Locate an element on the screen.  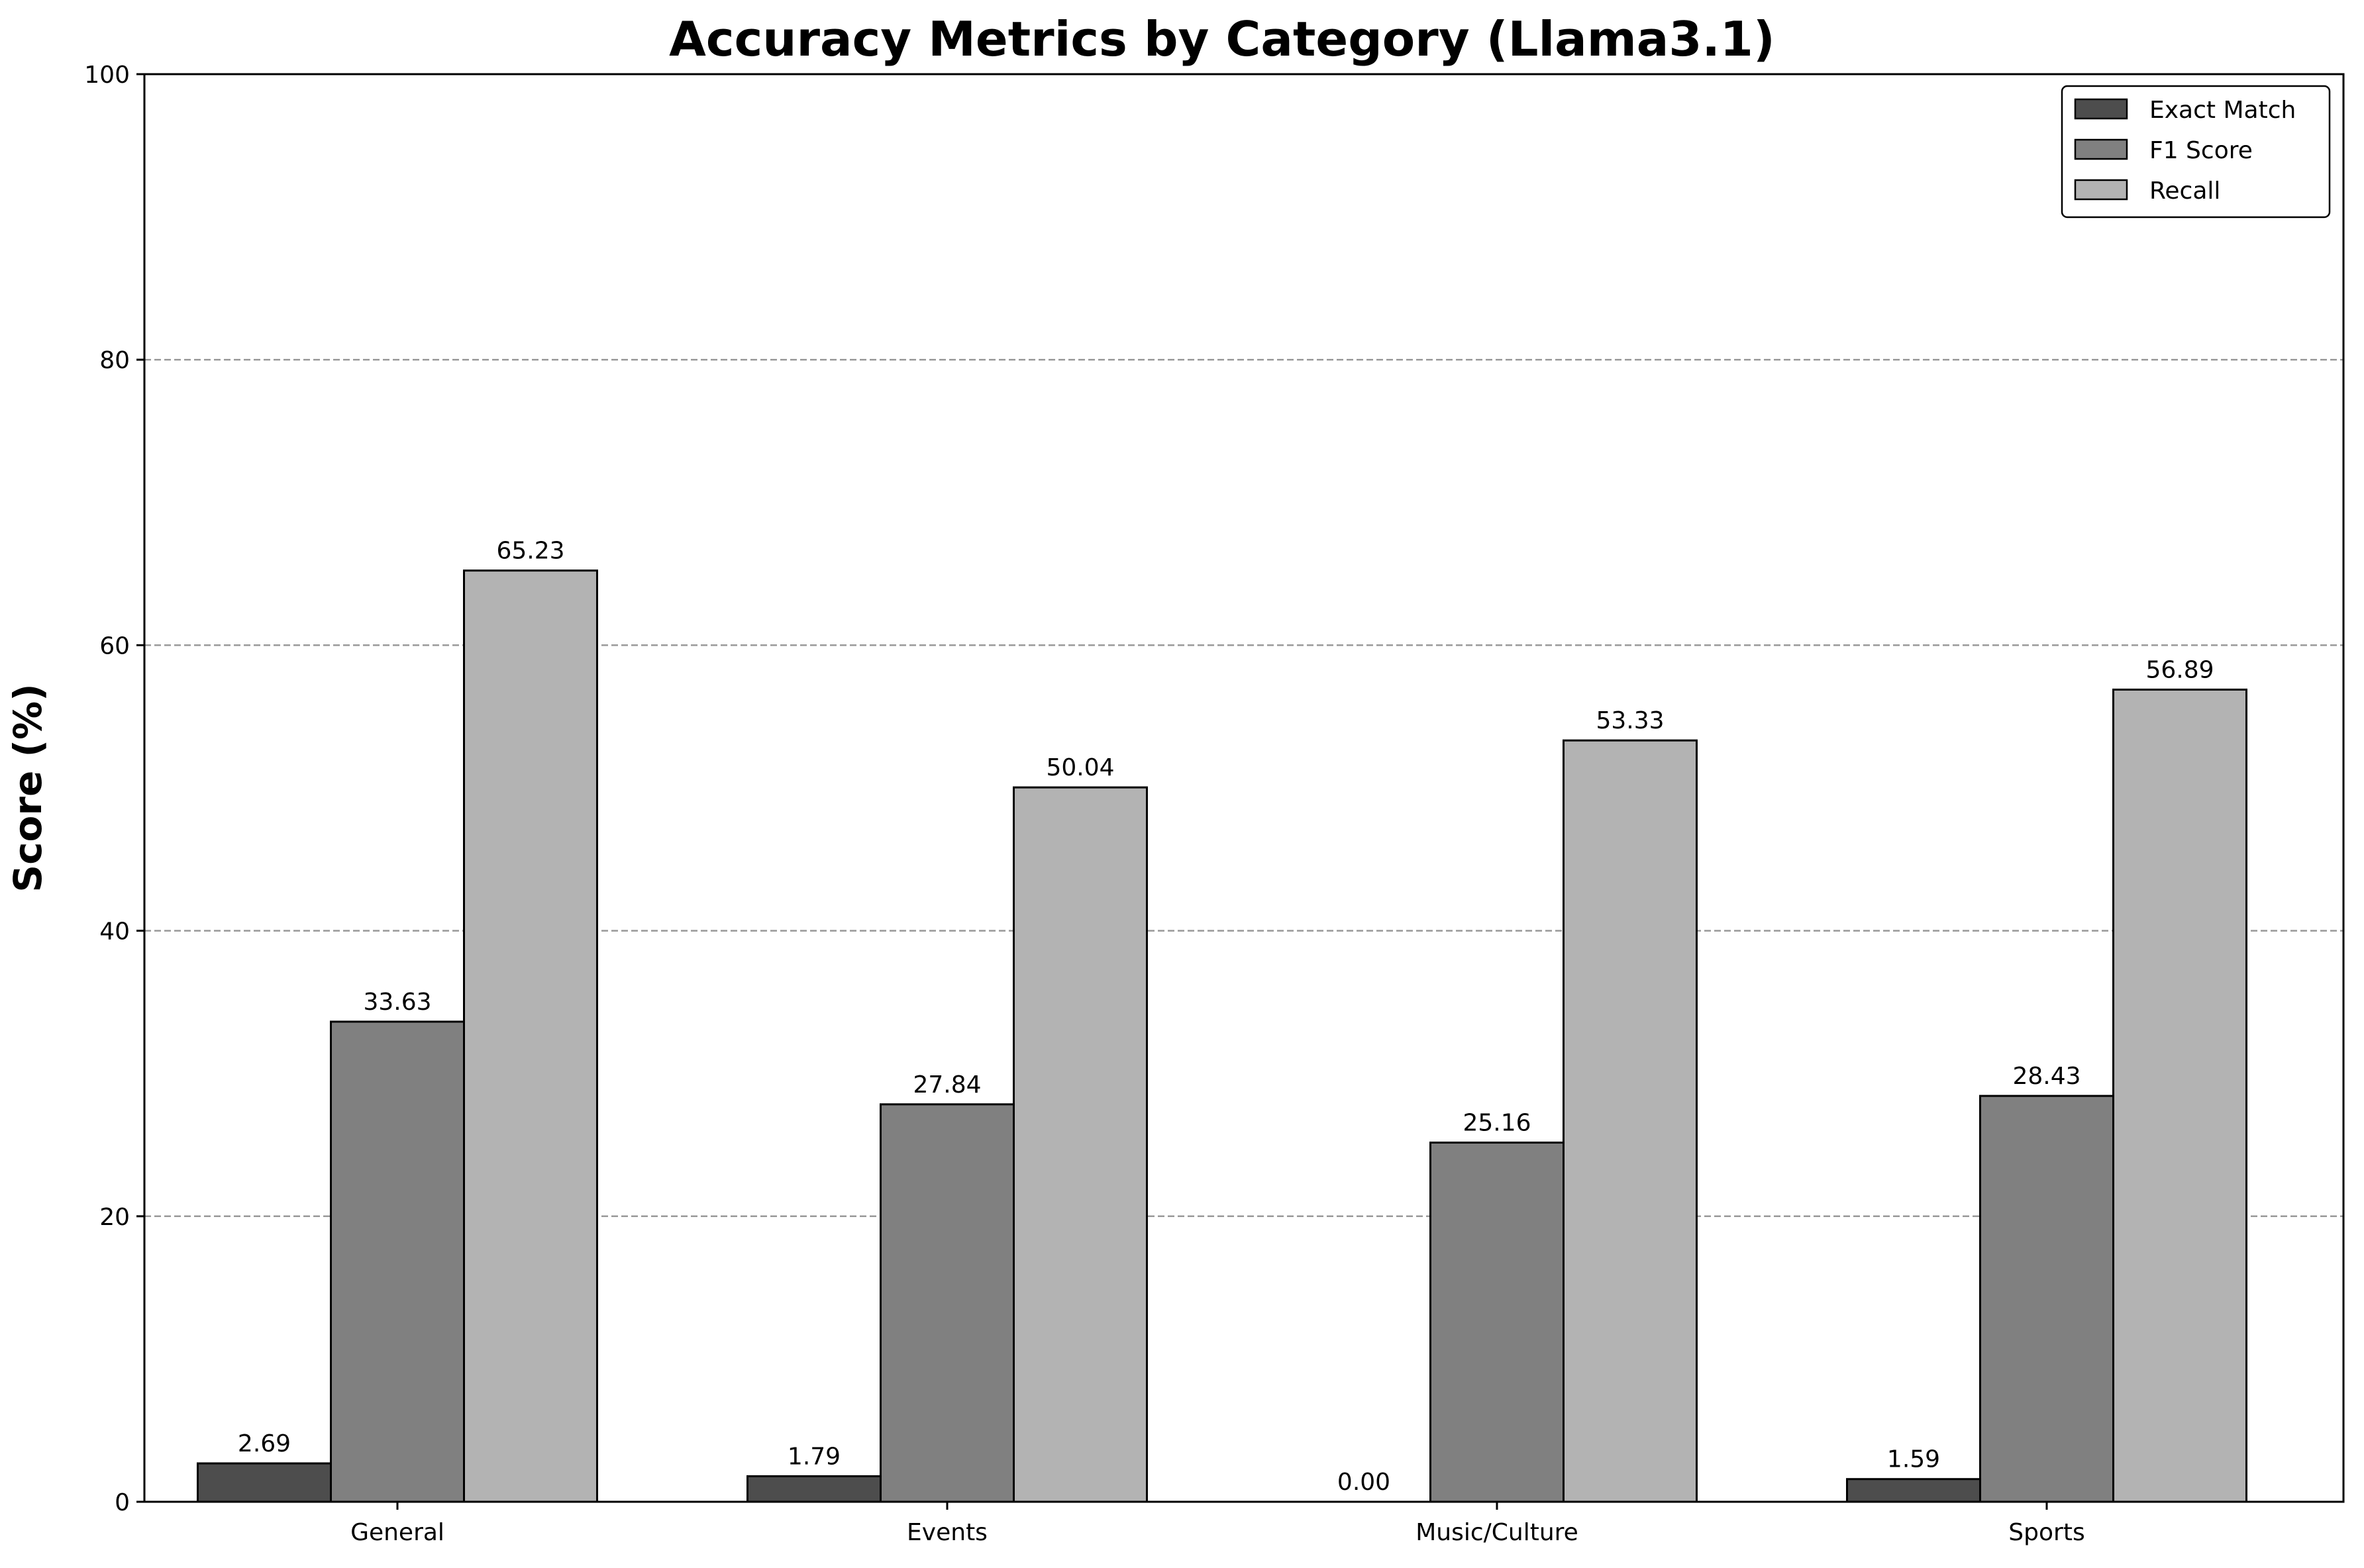
legend-box is located at coordinates (2196, 152).